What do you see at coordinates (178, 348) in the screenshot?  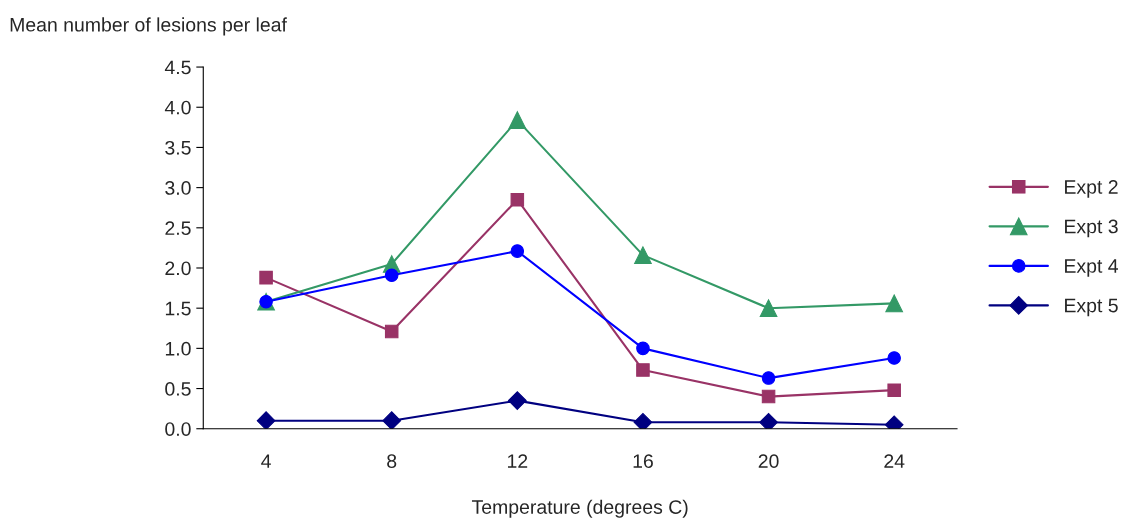 I see `y-tick-label: 1.0` at bounding box center [178, 348].